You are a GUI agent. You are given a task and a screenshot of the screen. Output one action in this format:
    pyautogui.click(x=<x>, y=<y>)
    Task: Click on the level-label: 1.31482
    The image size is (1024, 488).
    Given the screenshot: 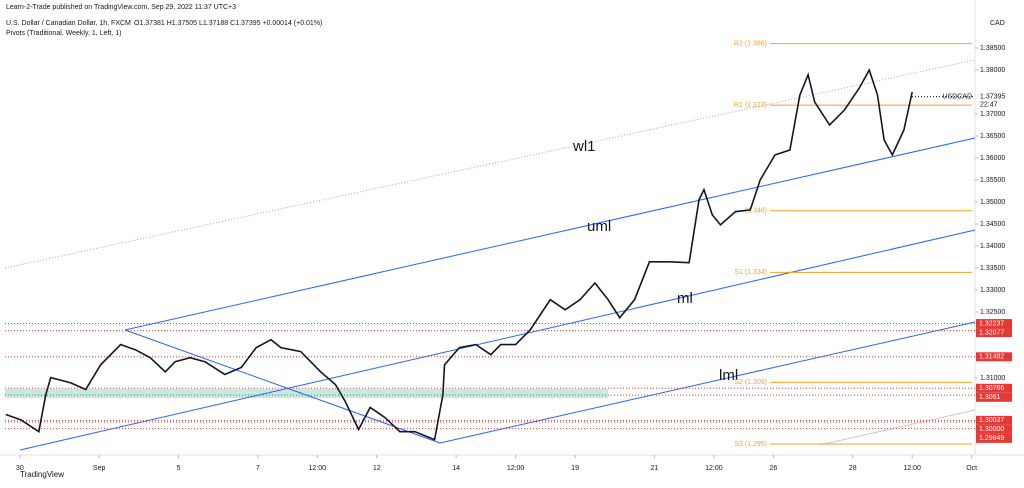 What is the action you would take?
    pyautogui.click(x=991, y=357)
    